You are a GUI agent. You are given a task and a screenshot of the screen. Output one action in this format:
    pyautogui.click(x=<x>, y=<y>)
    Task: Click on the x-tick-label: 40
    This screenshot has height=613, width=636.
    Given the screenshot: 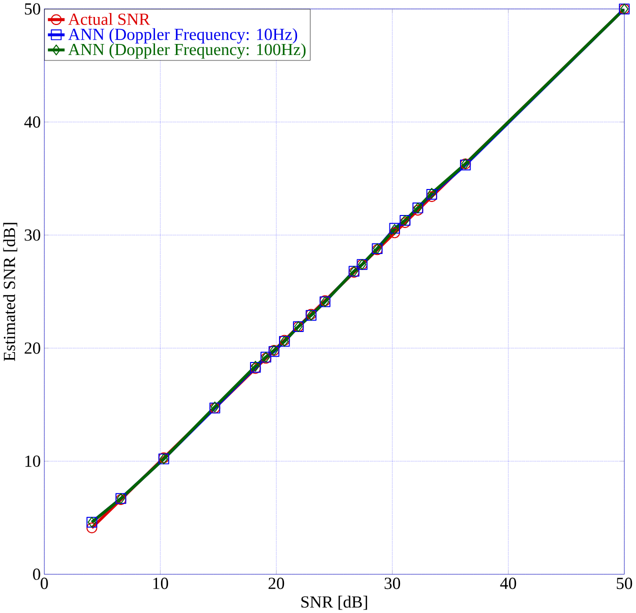 What is the action you would take?
    pyautogui.click(x=508, y=584)
    